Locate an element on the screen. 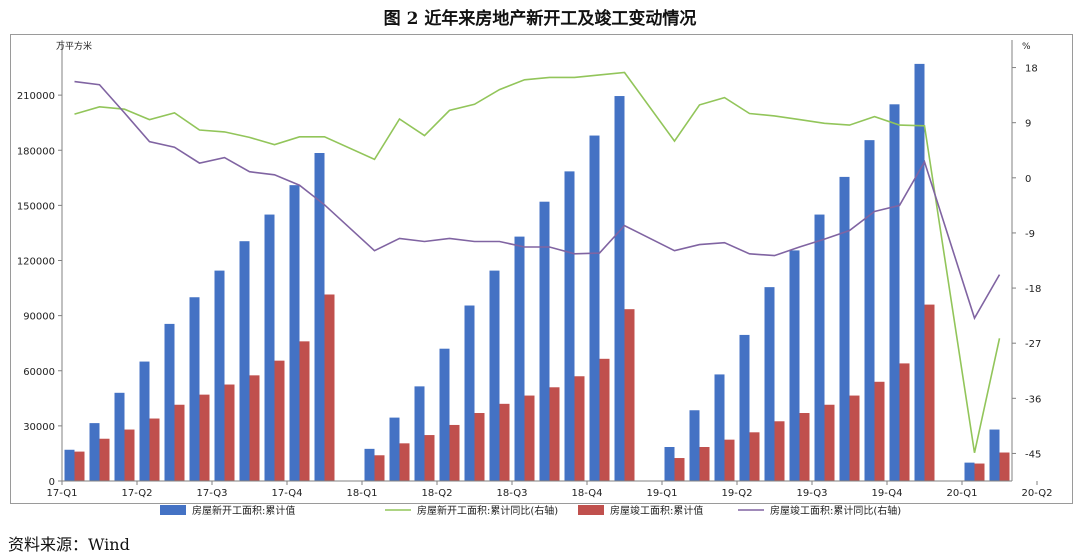 The height and width of the screenshot is (557, 1080). x-axis-tick-label: 19-Q4 is located at coordinates (887, 493).